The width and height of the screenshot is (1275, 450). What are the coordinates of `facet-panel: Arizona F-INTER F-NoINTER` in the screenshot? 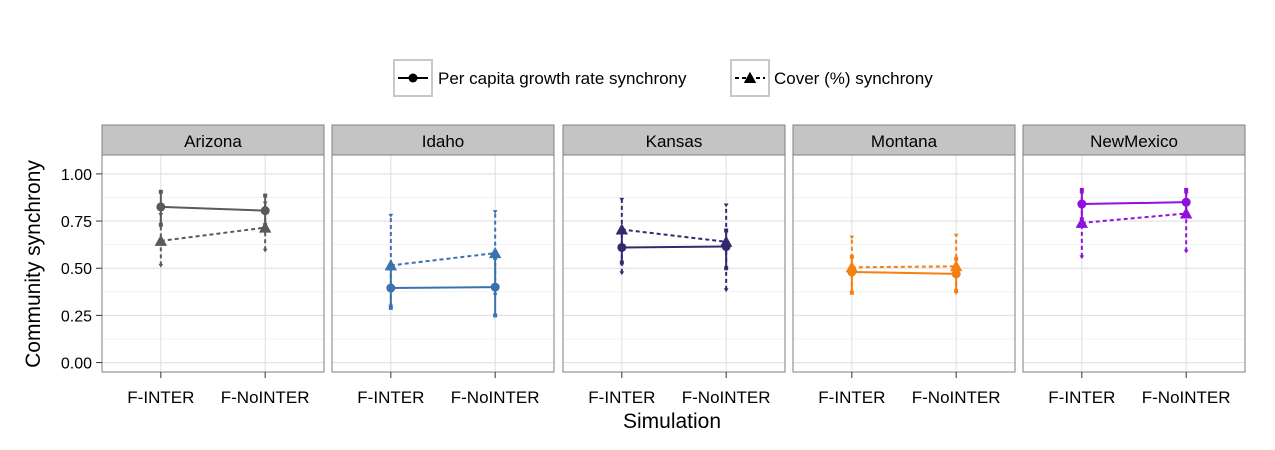 It's located at (213, 265).